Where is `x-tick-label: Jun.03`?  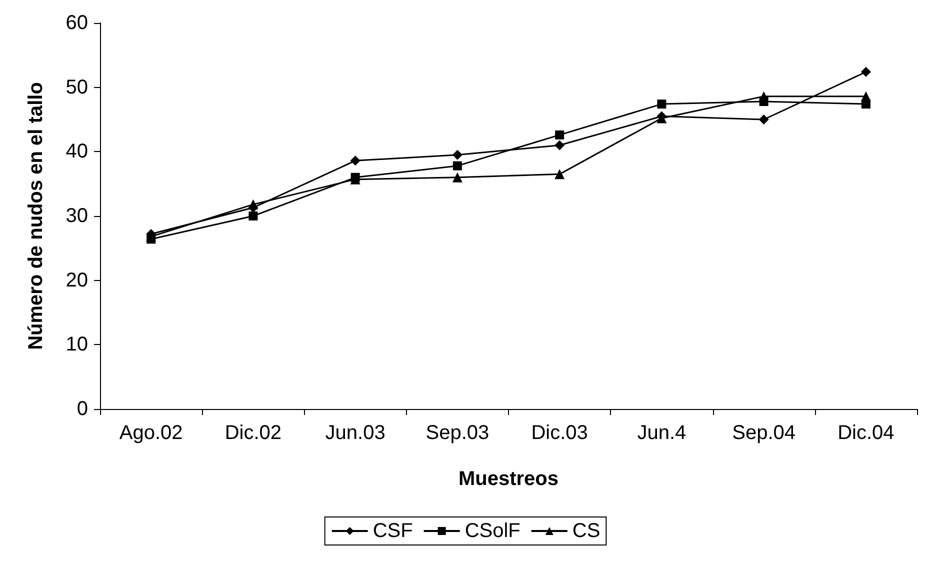 x-tick-label: Jun.03 is located at coordinates (355, 433).